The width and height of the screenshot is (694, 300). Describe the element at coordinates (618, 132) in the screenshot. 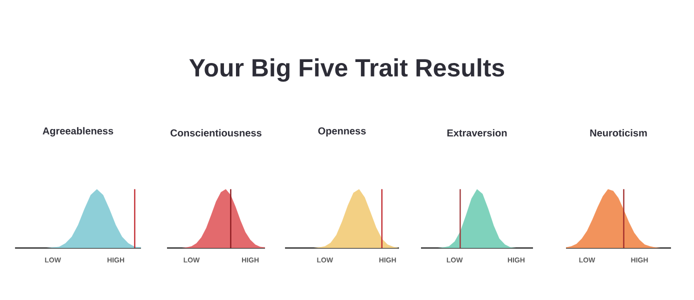

I see `chart-title: Neuroticism` at that location.